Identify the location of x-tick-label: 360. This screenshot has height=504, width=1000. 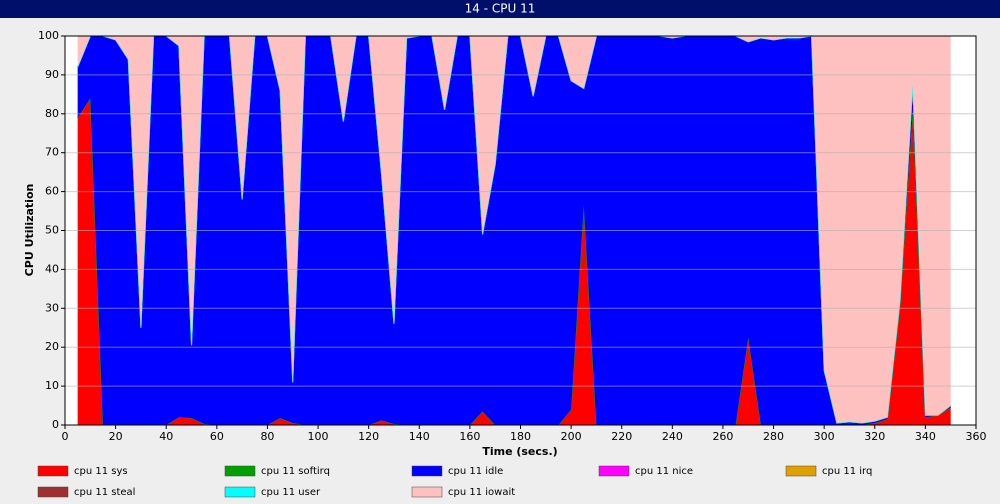
(976, 436).